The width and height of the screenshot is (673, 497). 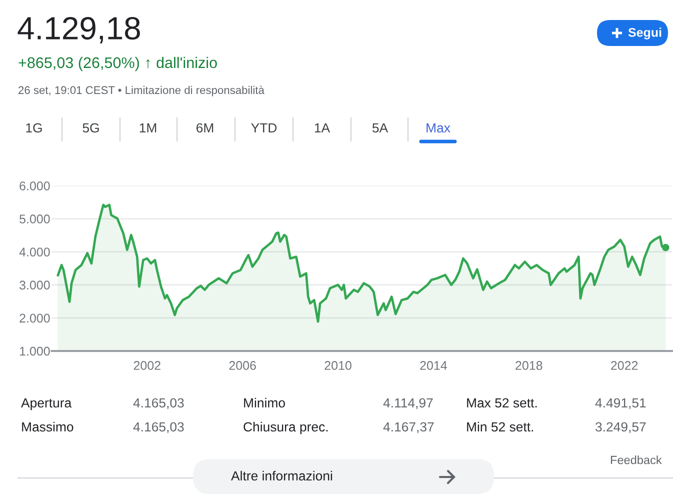 I want to click on text: 5A, so click(x=380, y=128).